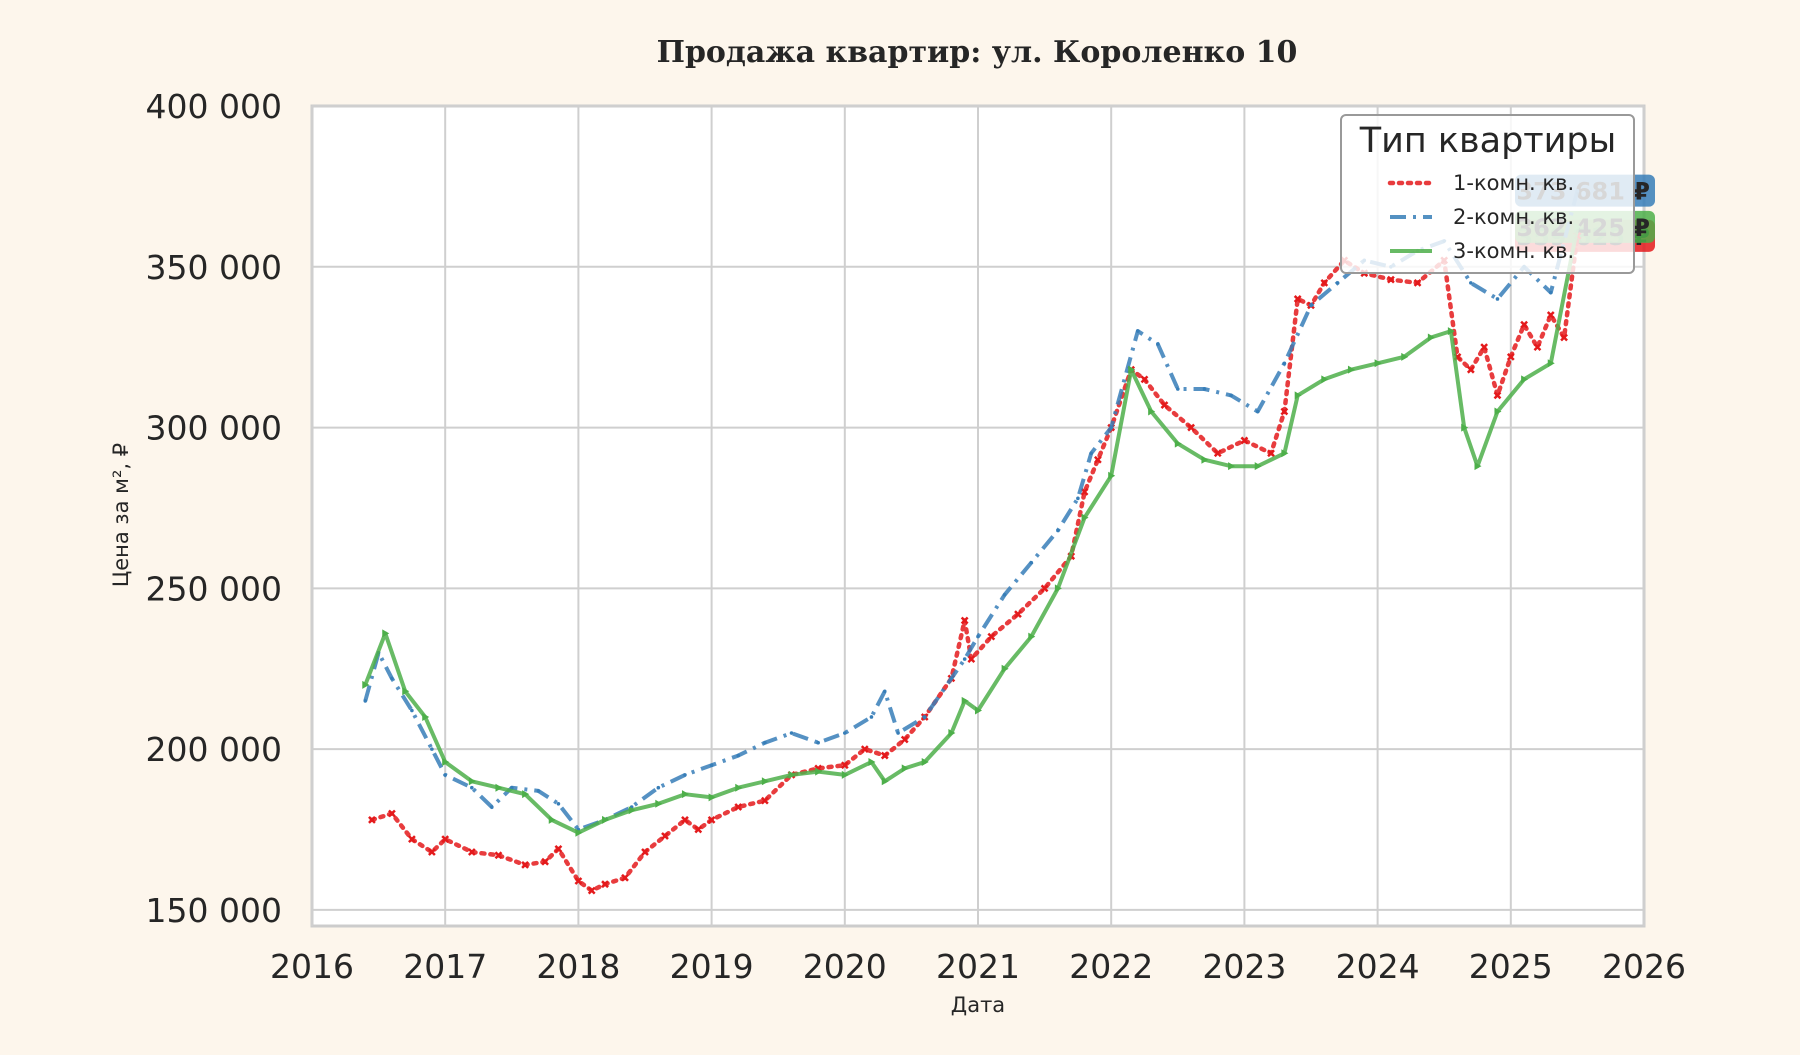 This screenshot has height=1055, width=1800. I want to click on y-tick-label: 300 000, so click(214, 428).